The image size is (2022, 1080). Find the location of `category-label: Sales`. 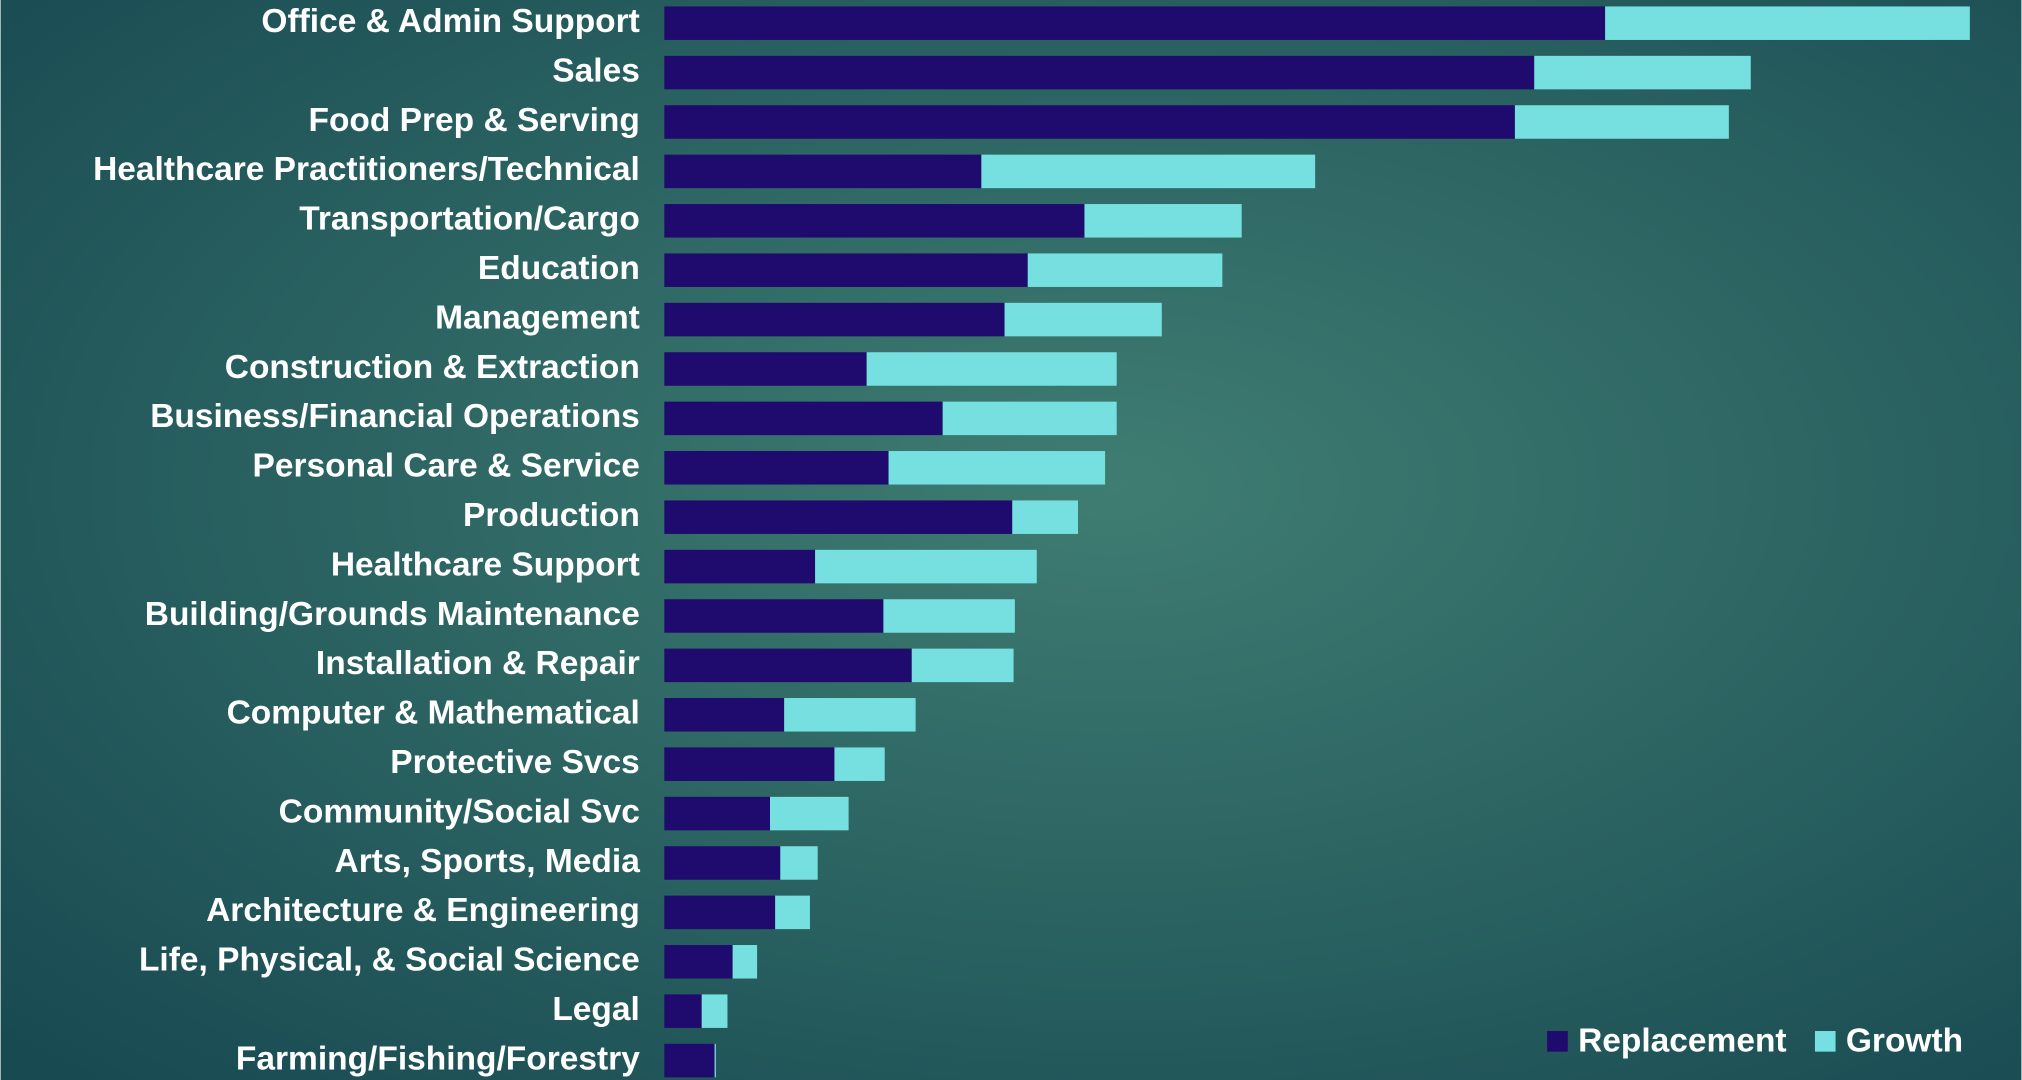

category-label: Sales is located at coordinates (596, 70).